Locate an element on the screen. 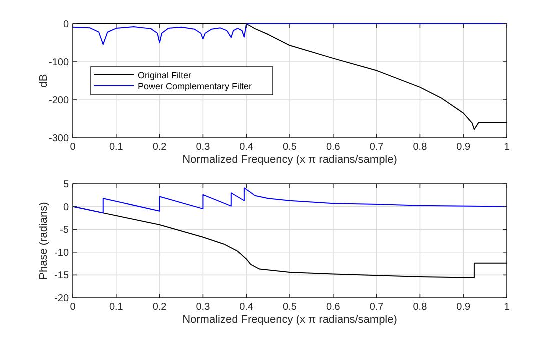 The height and width of the screenshot is (337, 560). y-axis-title: Phase (radians) is located at coordinates (44, 241).